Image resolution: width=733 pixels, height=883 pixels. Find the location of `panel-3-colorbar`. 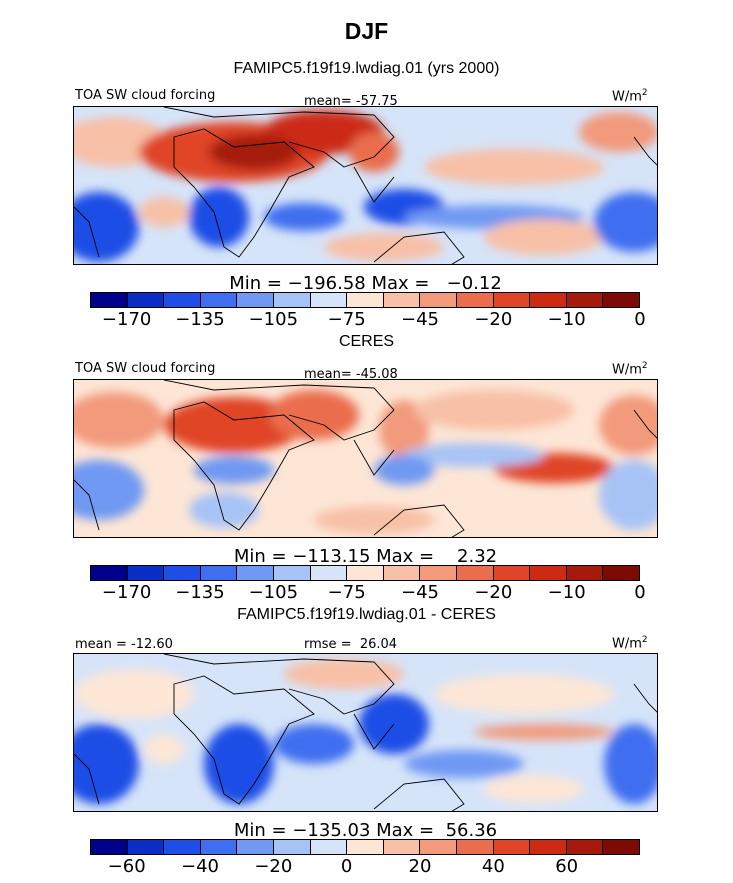

panel-3-colorbar is located at coordinates (365, 847).